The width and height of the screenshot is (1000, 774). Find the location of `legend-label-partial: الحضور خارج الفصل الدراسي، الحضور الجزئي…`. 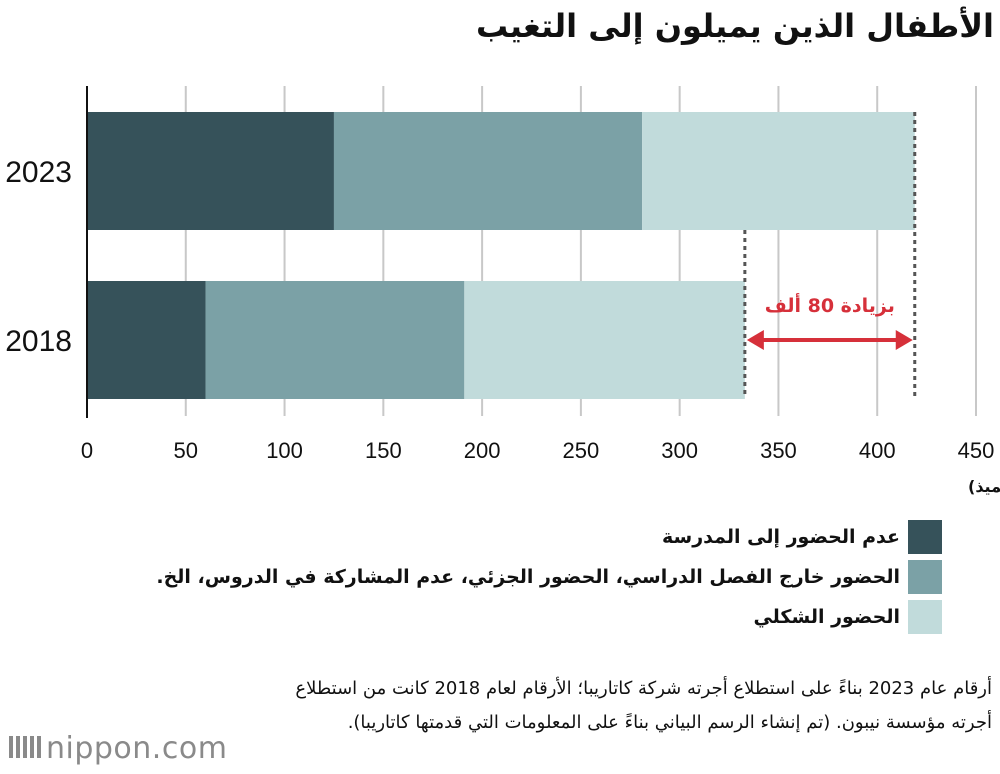

legend-label-partial: الحضور خارج الفصل الدراسي، الحضور الجزئي… is located at coordinates (528, 577).